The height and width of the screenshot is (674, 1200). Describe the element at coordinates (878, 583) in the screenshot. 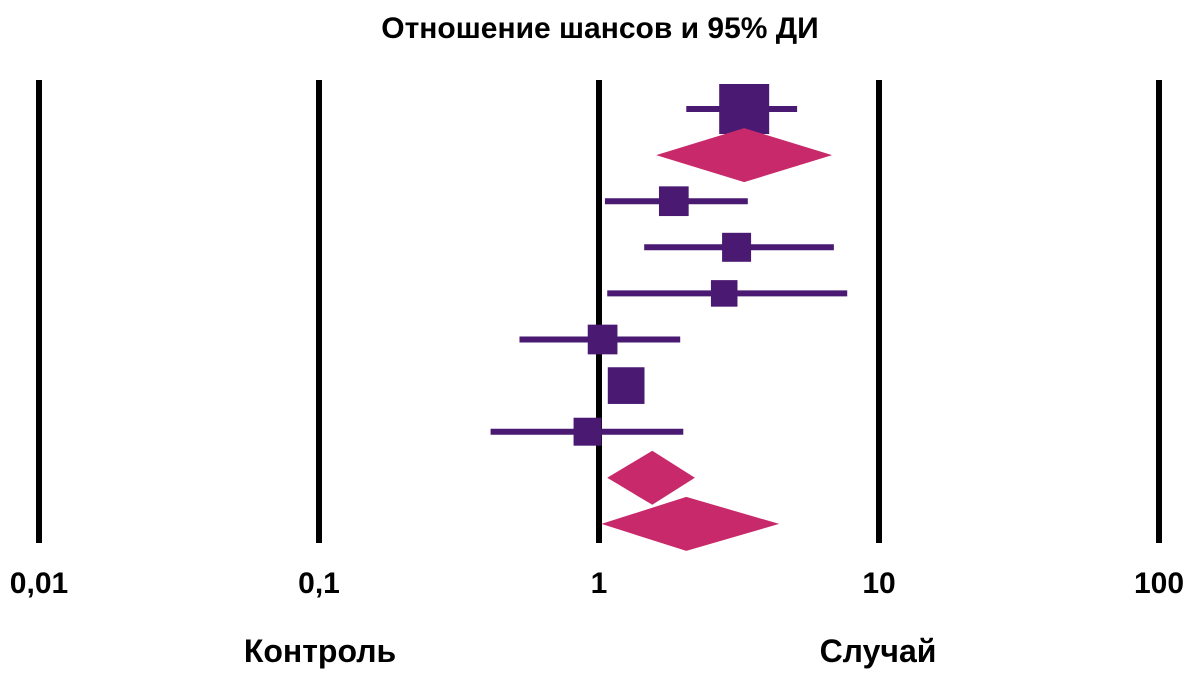

I see `x-tick-label-3: 10` at that location.